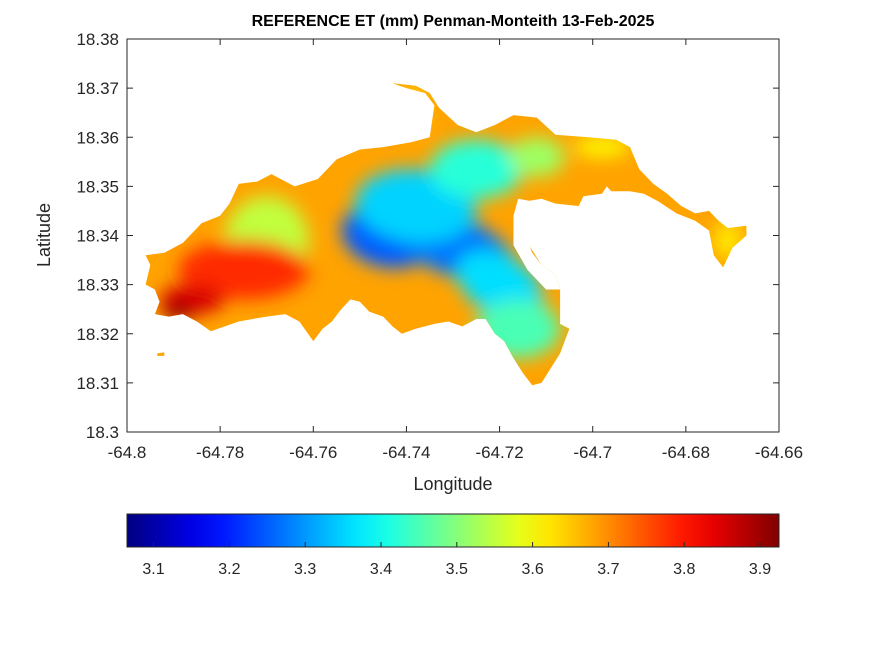  Describe the element at coordinates (686, 452) in the screenshot. I see `x-tick-label: -64.68` at that location.